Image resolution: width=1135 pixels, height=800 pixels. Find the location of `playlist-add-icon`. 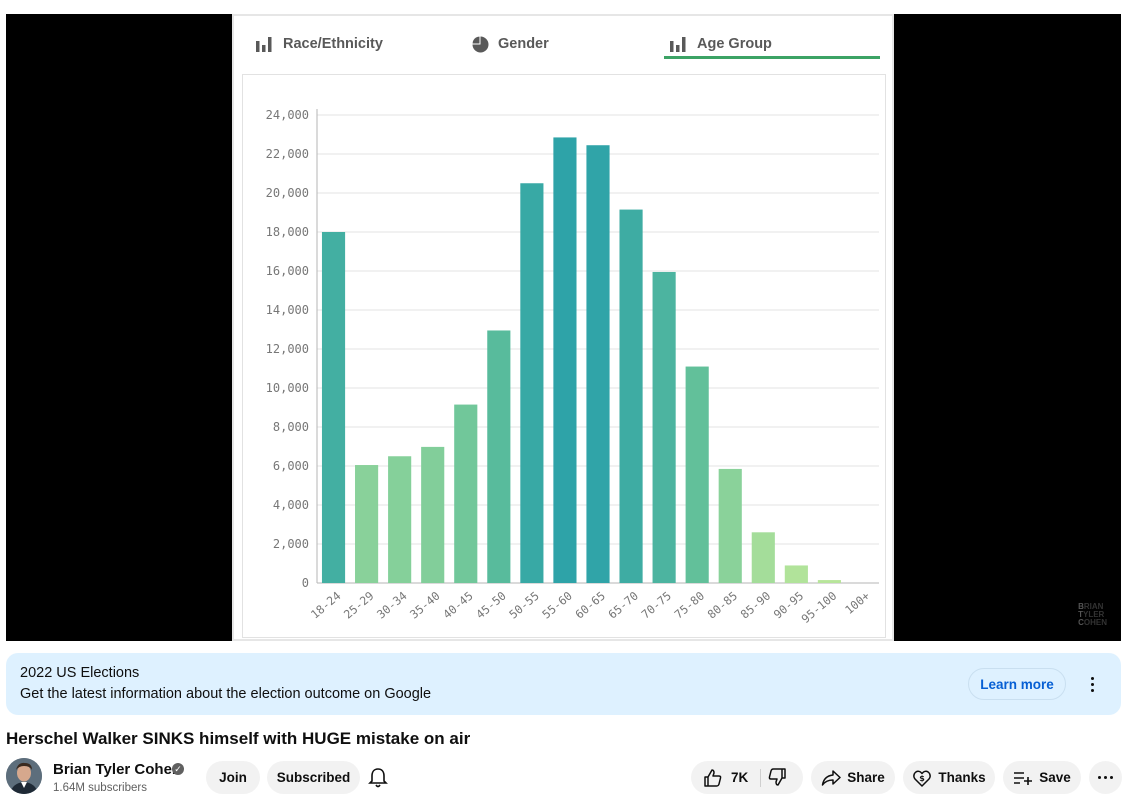

playlist-add-icon is located at coordinates (1023, 778).